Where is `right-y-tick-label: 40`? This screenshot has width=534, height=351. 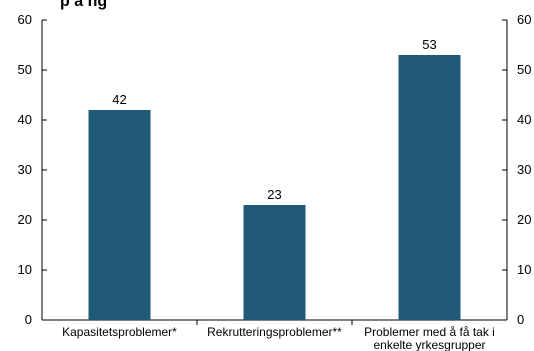 right-y-tick-label: 40 is located at coordinates (524, 119).